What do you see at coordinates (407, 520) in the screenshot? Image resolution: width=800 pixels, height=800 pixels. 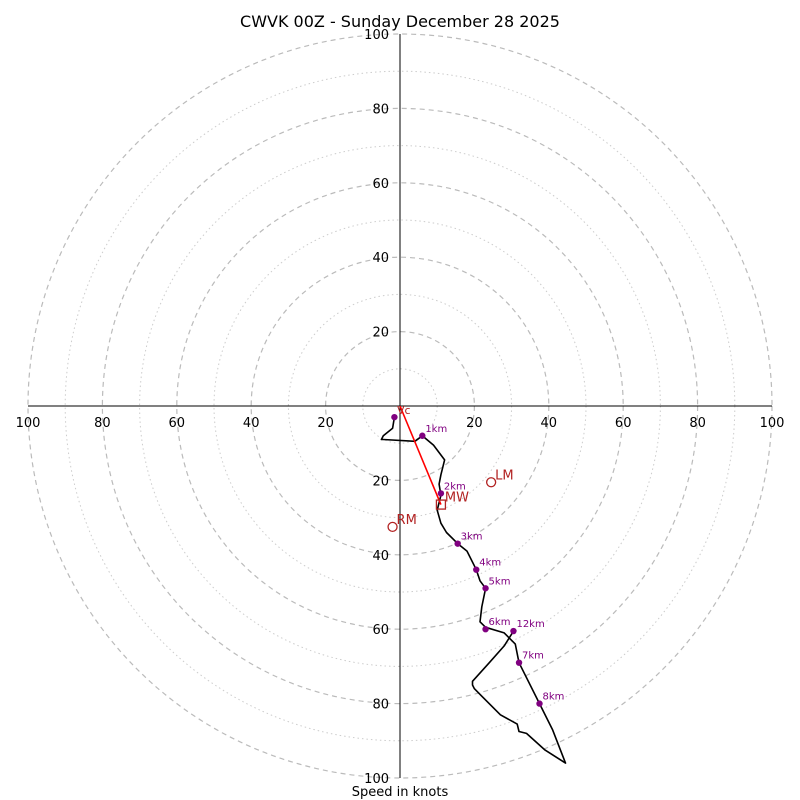 I see `storm-motion-label: RM` at bounding box center [407, 520].